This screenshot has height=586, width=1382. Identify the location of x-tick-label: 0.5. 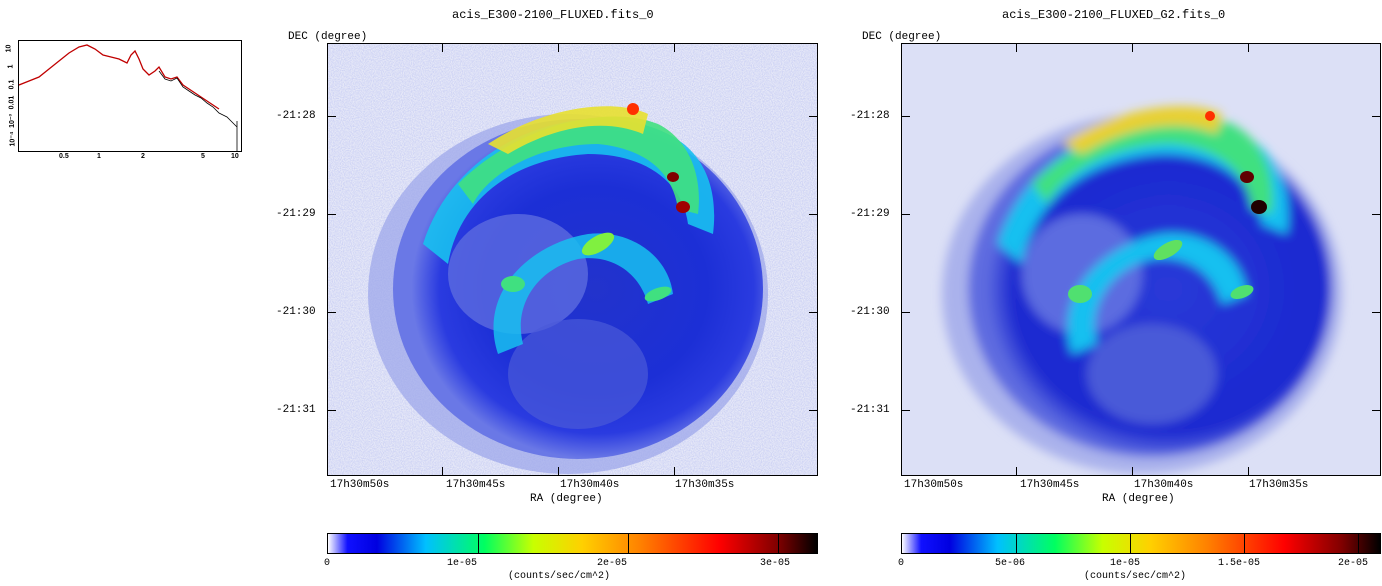
(64, 156).